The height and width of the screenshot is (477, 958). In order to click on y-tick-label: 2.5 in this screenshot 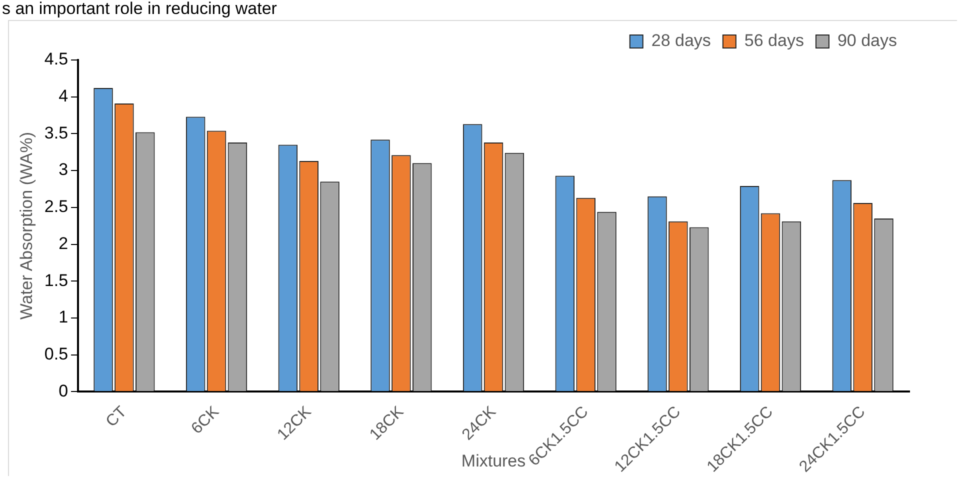, I will do `click(56, 206)`.